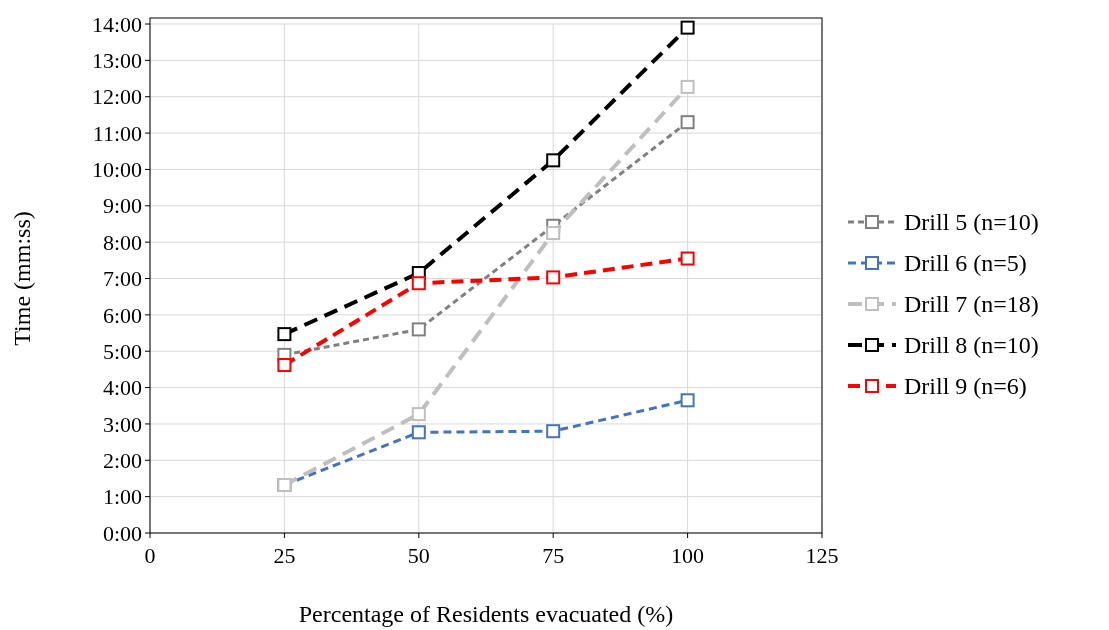 Image resolution: width=1109 pixels, height=630 pixels. I want to click on legend-label: Drill 9 (n=6), so click(965, 386).